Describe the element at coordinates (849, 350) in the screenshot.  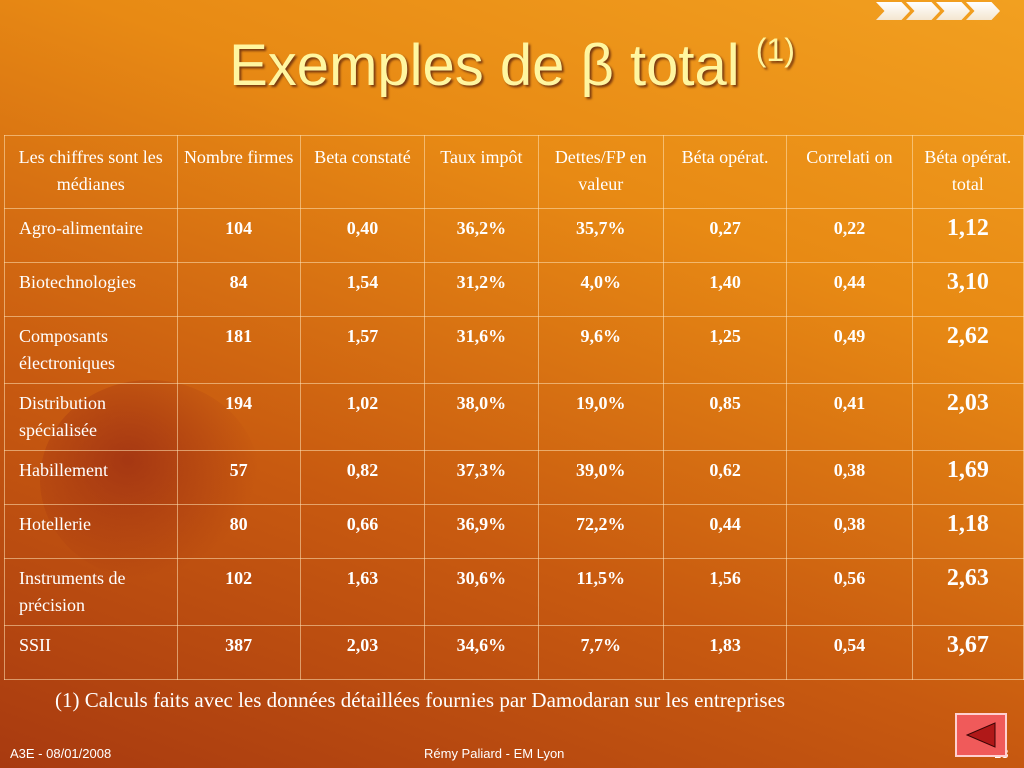
I see `correlation-cell: 0,49` at that location.